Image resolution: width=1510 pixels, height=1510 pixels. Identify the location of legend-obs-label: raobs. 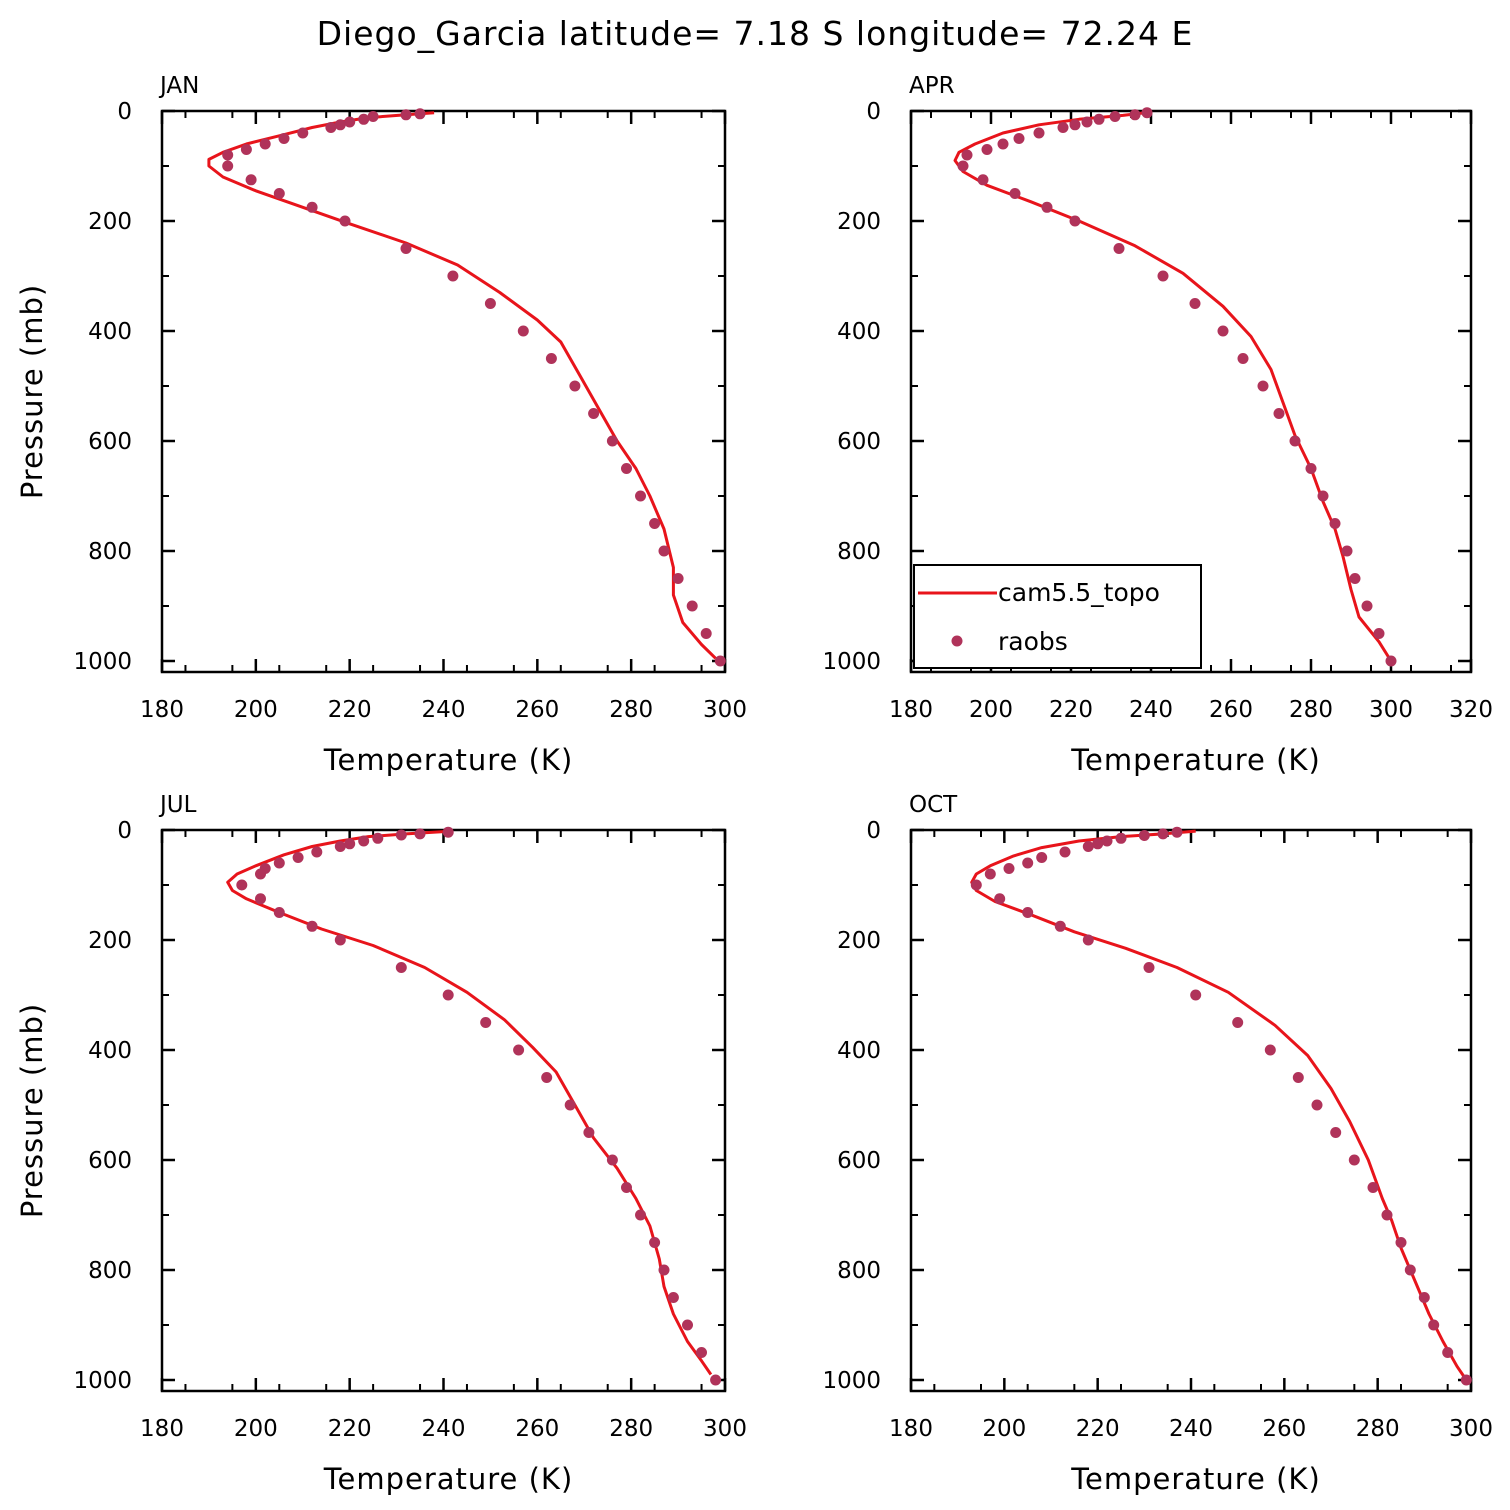
(1033, 641).